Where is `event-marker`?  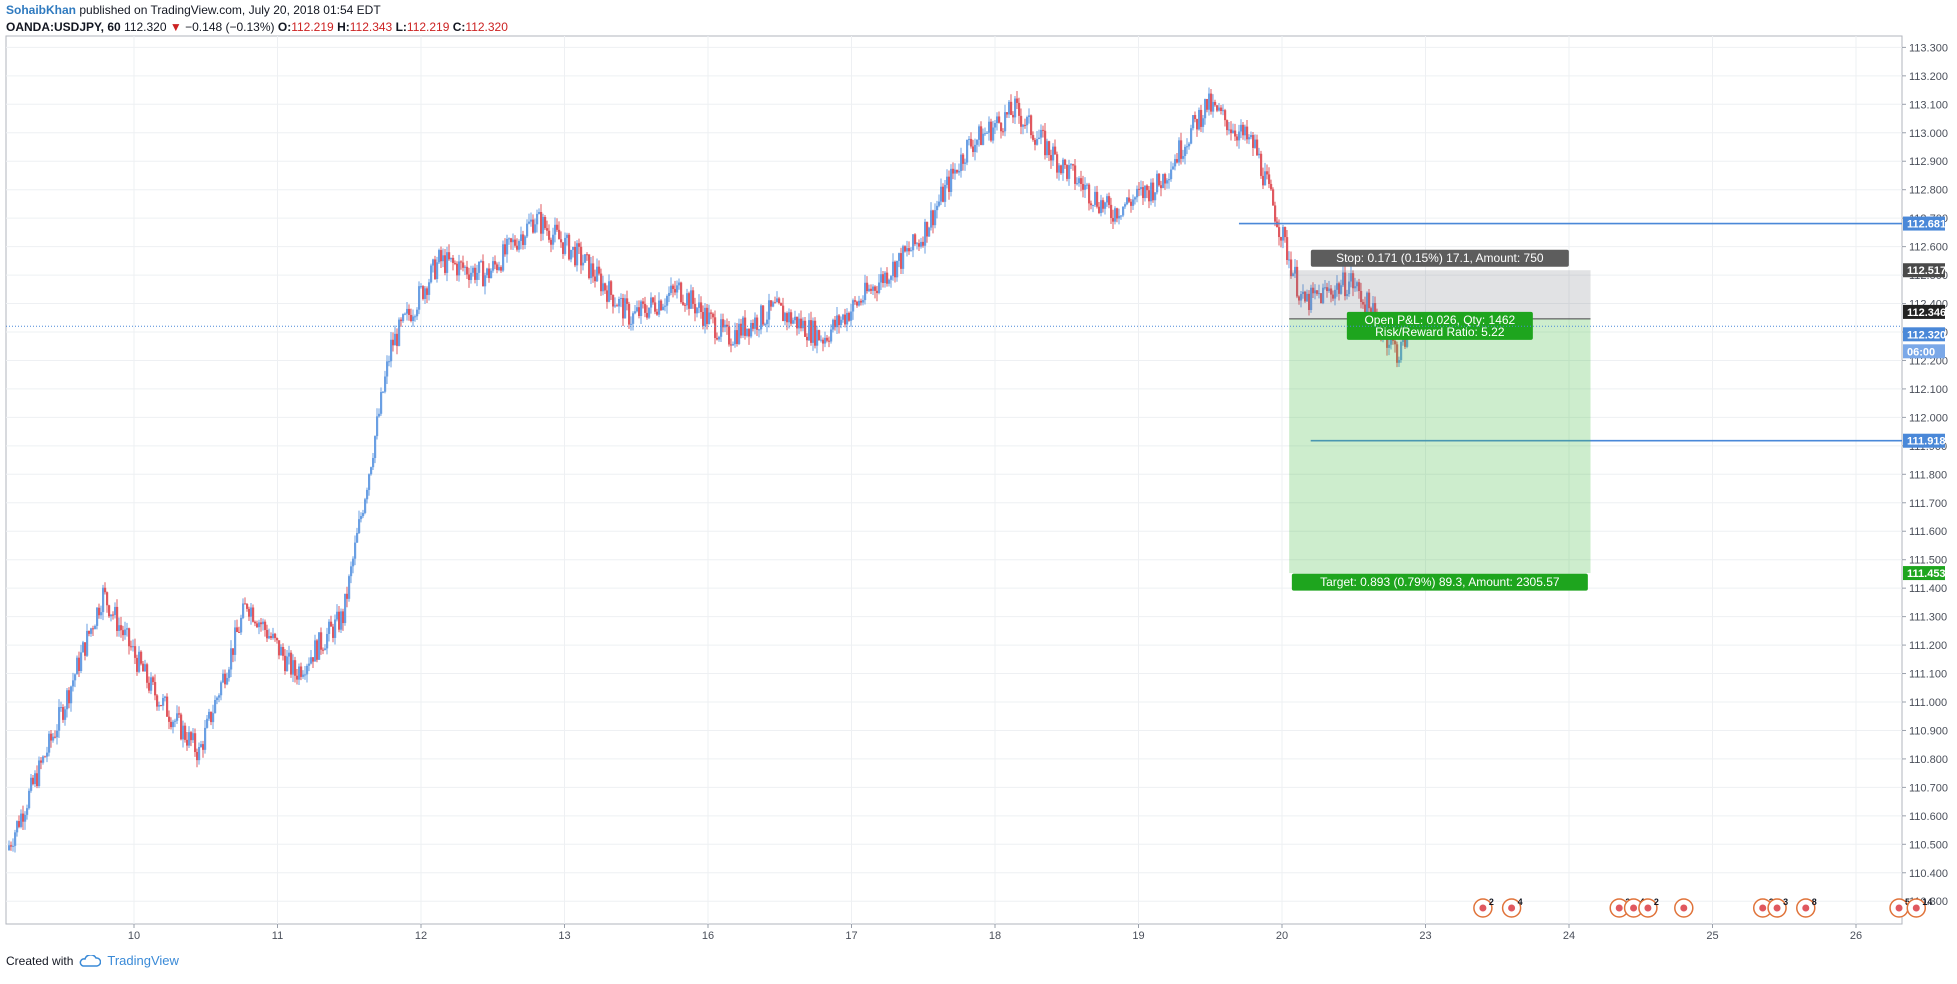 event-marker is located at coordinates (1684, 908).